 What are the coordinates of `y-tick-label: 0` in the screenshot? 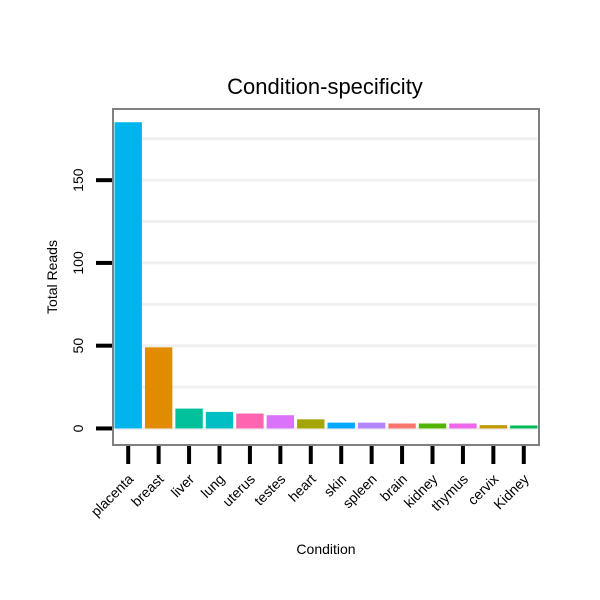 It's located at (78, 428).